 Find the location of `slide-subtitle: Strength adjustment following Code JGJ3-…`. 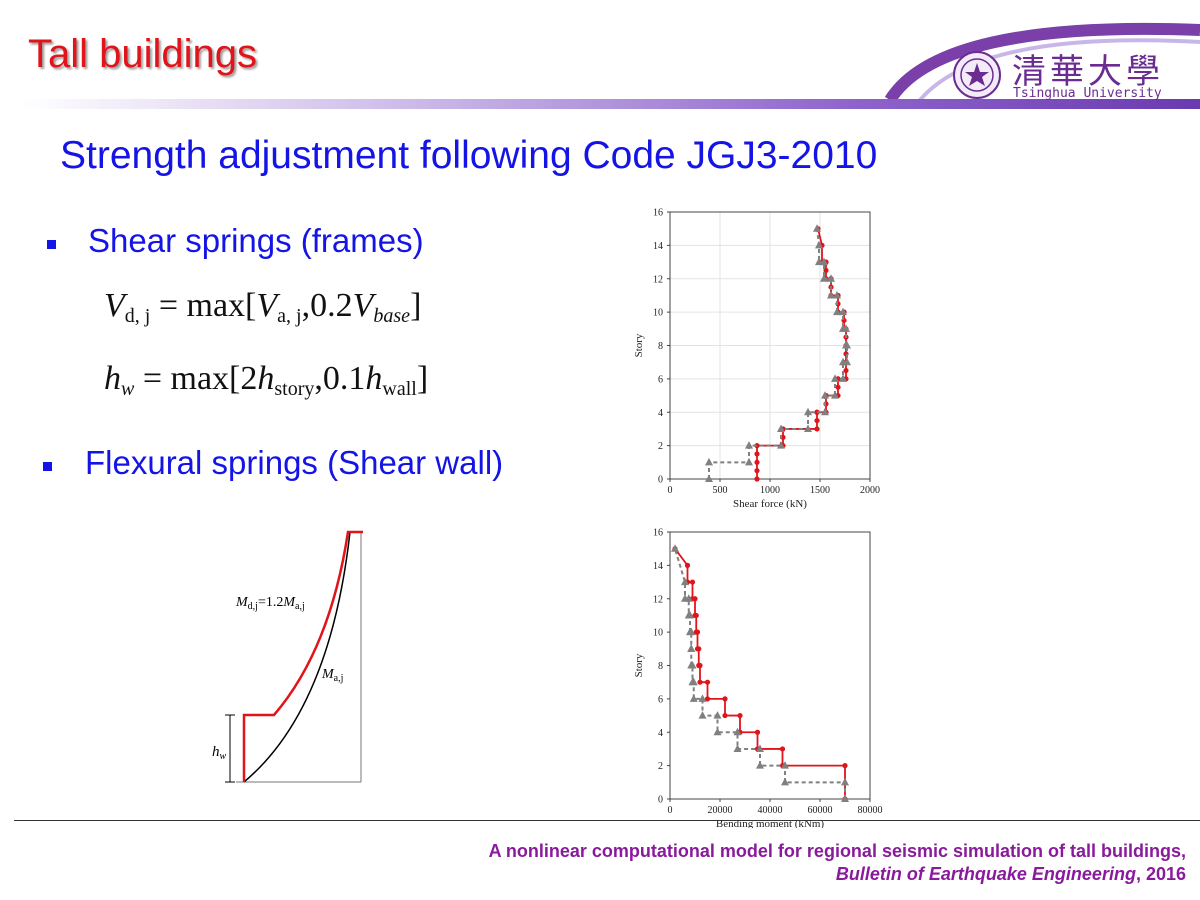

slide-subtitle: Strength adjustment following Code JGJ3-… is located at coordinates (469, 155).